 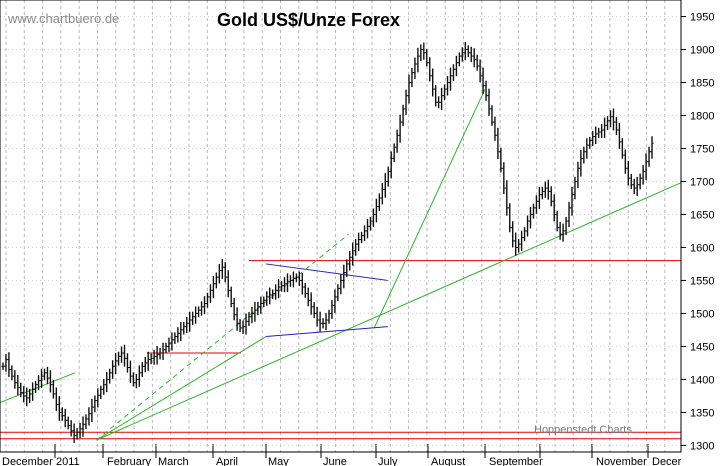 I want to click on y-tick-label: 1750, so click(x=702, y=149).